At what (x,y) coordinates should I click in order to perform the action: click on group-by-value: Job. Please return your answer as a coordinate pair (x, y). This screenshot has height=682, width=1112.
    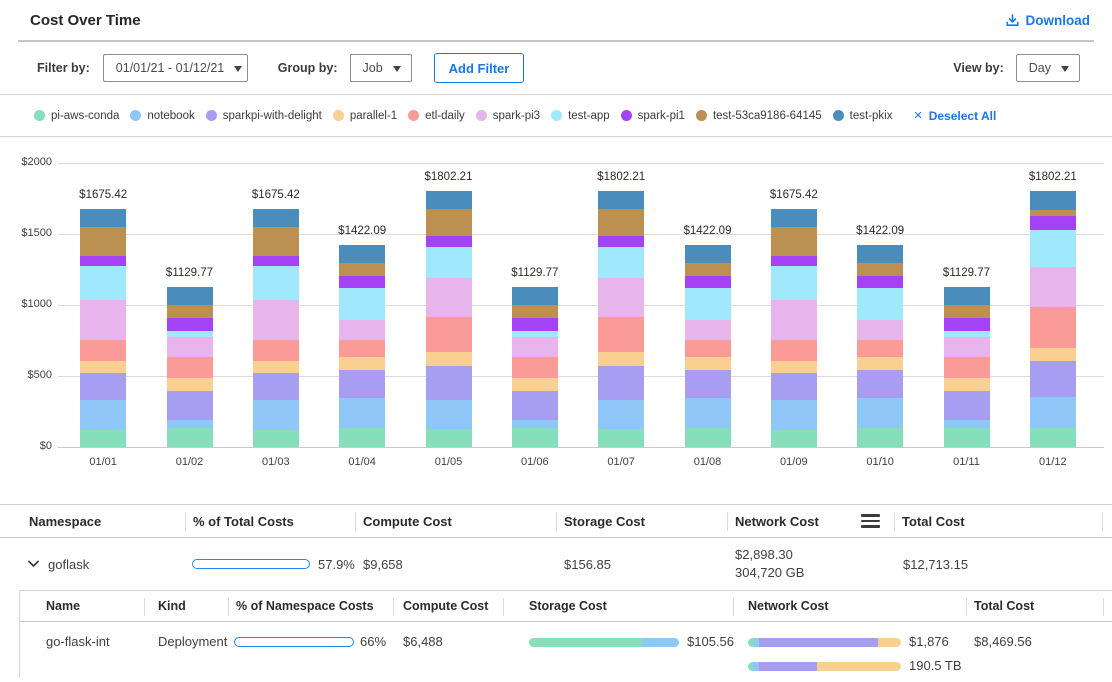
    Looking at the image, I should click on (372, 68).